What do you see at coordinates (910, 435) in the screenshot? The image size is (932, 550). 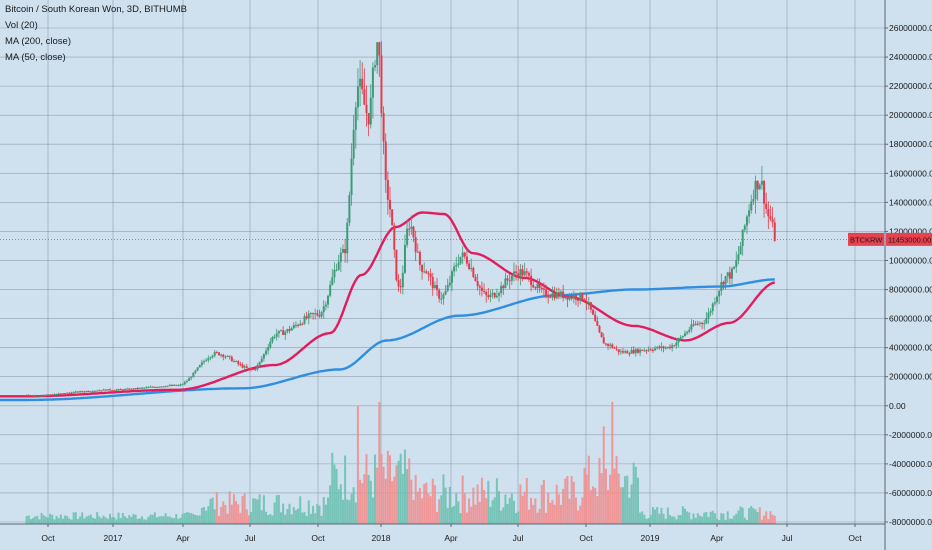 I see `y-tick-label: -2000000.00` at bounding box center [910, 435].